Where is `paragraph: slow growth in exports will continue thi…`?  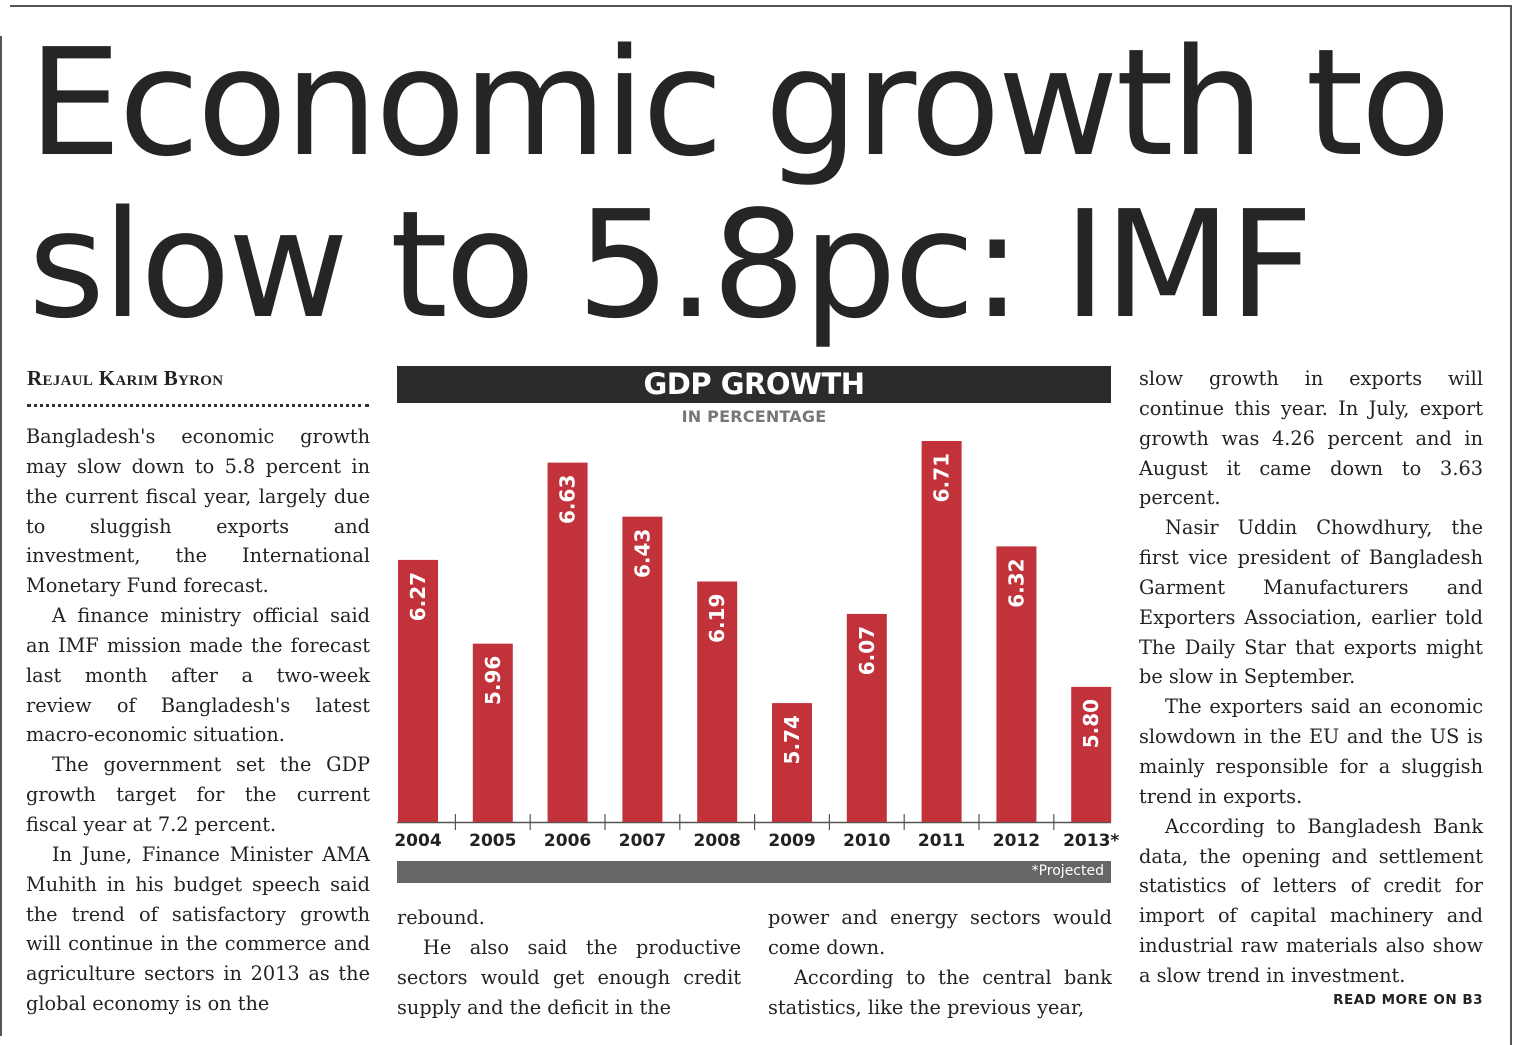
paragraph: slow growth in exports will continue thi… is located at coordinates (1311, 438).